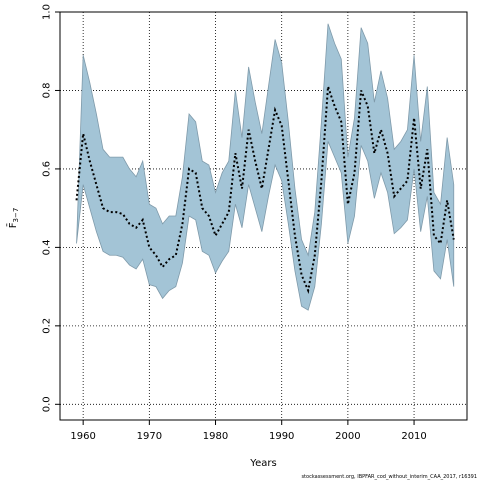  Describe the element at coordinates (47, 247) in the screenshot. I see `y-tick-label: 0.4` at that location.